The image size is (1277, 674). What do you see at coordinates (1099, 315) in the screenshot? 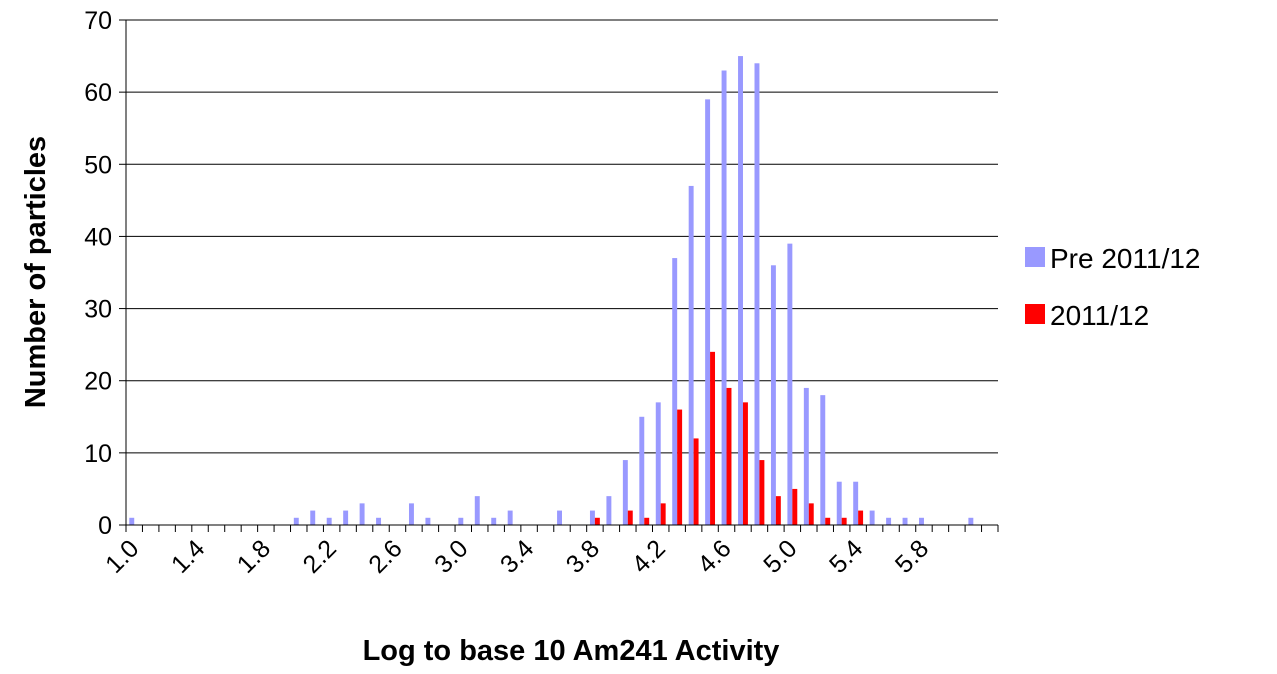
I see `legend-label-2011-12: 2011/12` at bounding box center [1099, 315].